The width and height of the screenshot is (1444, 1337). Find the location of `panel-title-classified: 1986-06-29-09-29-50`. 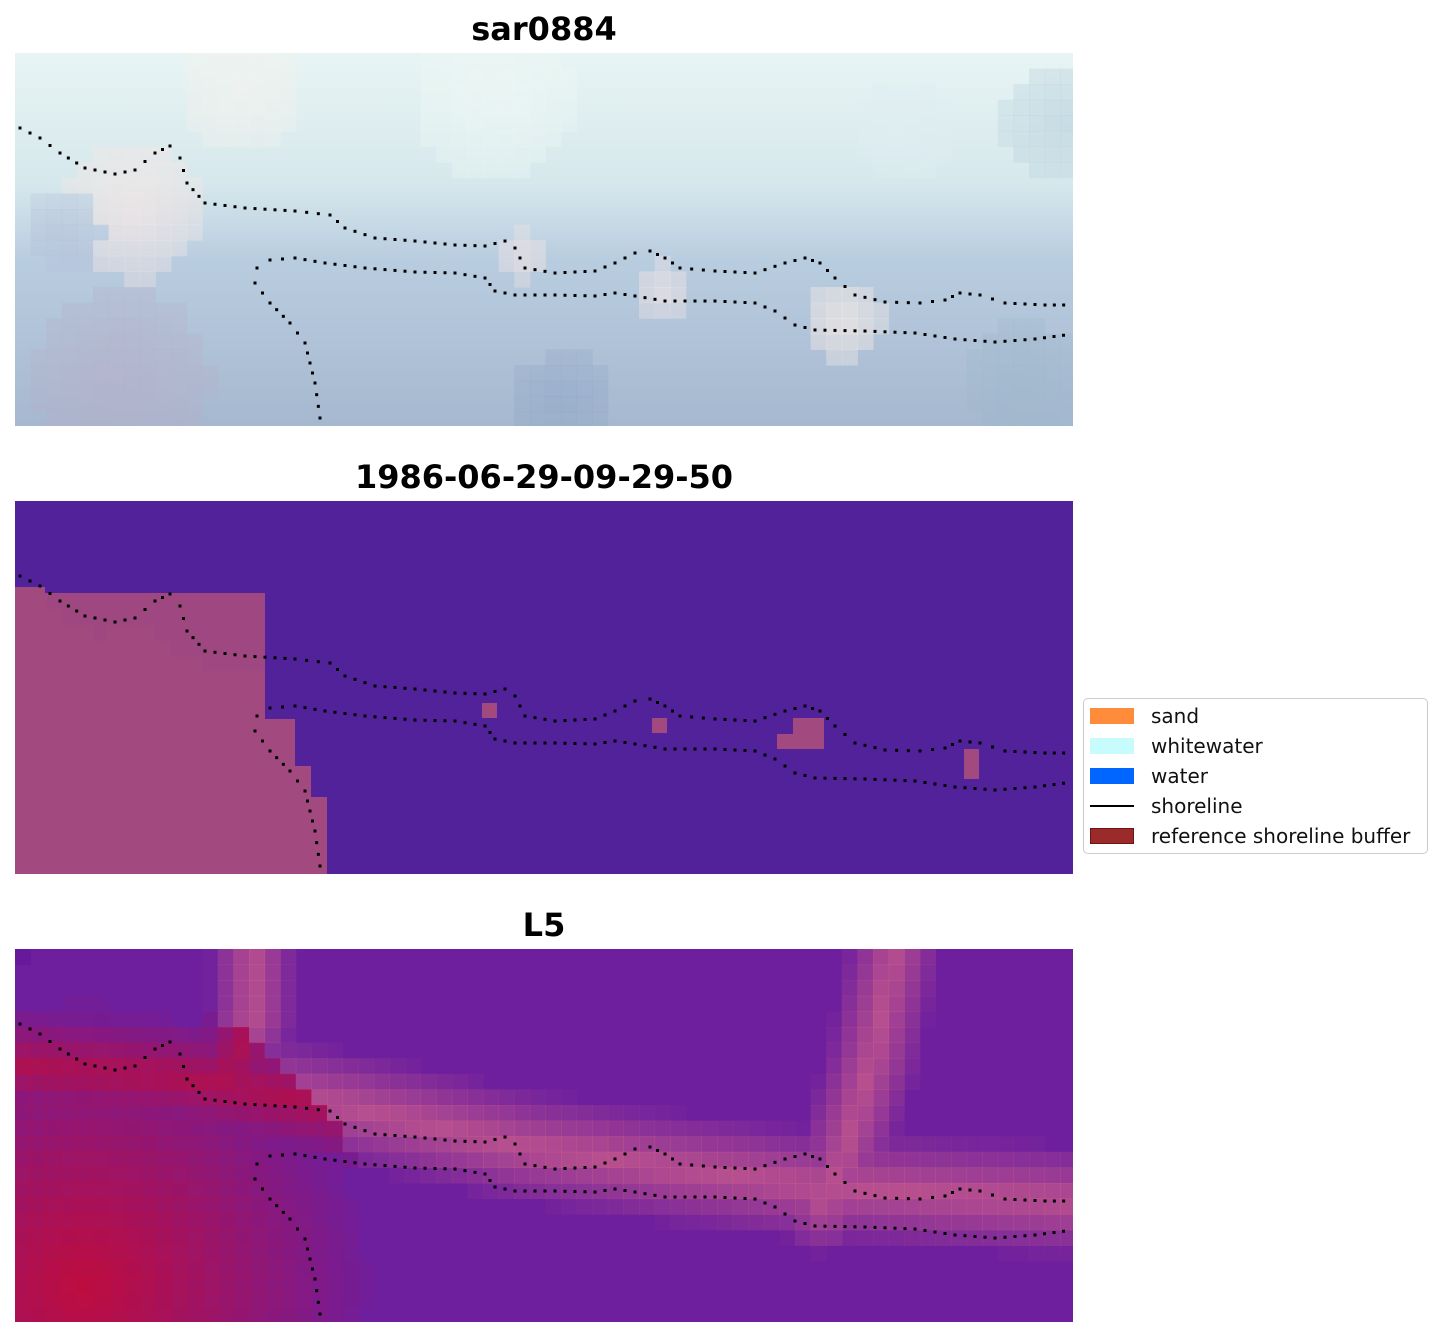

panel-title-classified: 1986-06-29-09-29-50 is located at coordinates (544, 477).